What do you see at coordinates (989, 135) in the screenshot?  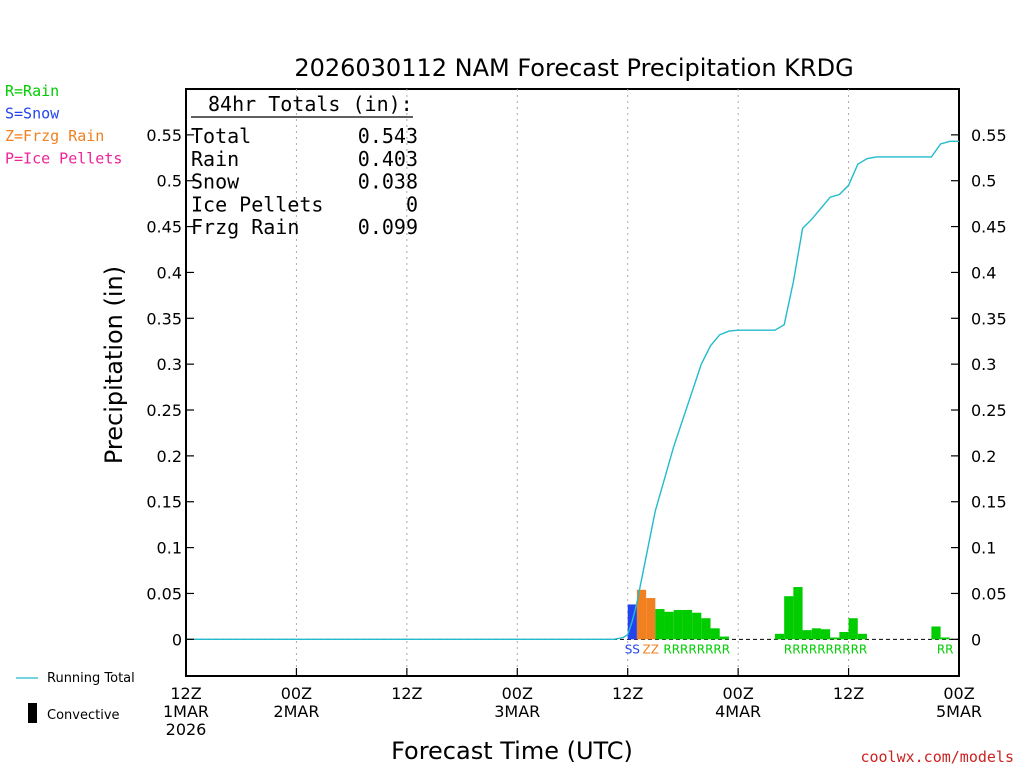 I see `y-tick-label-right: 0.55` at bounding box center [989, 135].